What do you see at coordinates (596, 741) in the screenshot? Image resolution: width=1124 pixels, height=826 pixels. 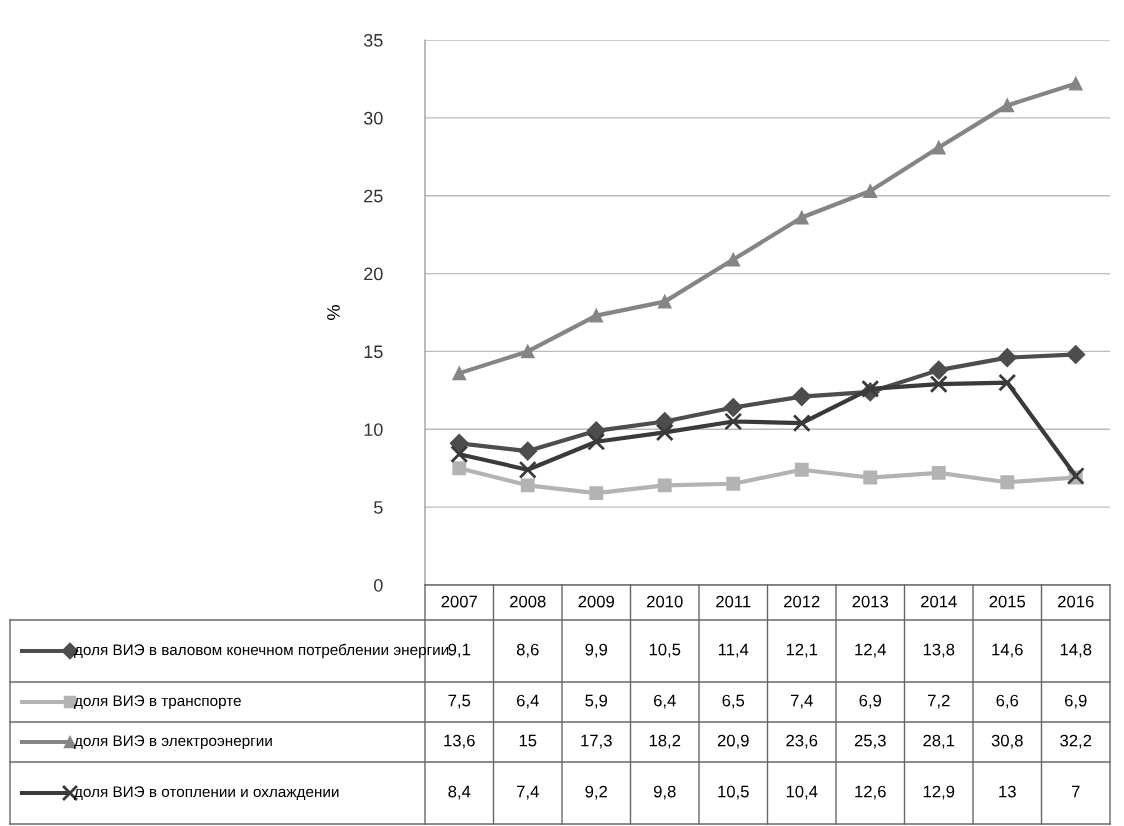 I see `data-label: 17,3` at bounding box center [596, 741].